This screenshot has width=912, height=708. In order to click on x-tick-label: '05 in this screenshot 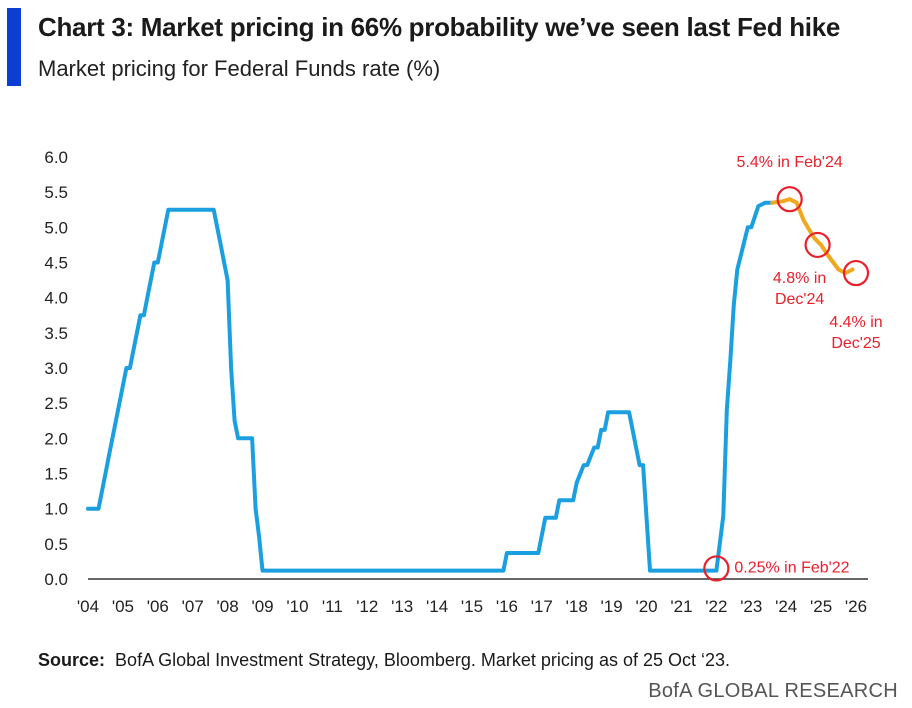, I will do `click(123, 606)`.